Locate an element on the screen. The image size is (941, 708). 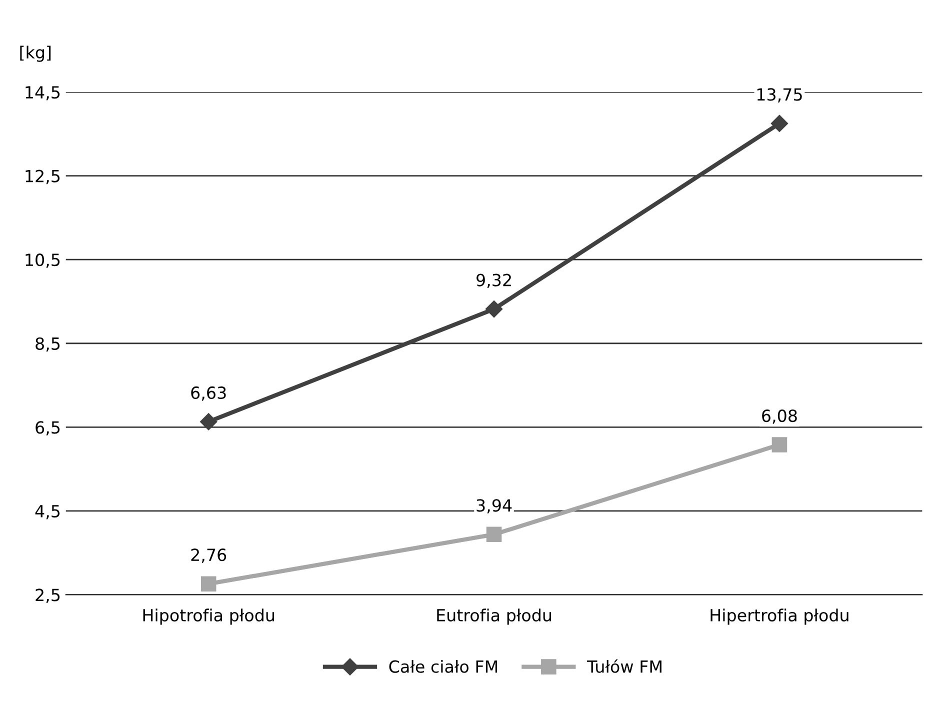
y-axis-title: [kg] is located at coordinates (35, 54).